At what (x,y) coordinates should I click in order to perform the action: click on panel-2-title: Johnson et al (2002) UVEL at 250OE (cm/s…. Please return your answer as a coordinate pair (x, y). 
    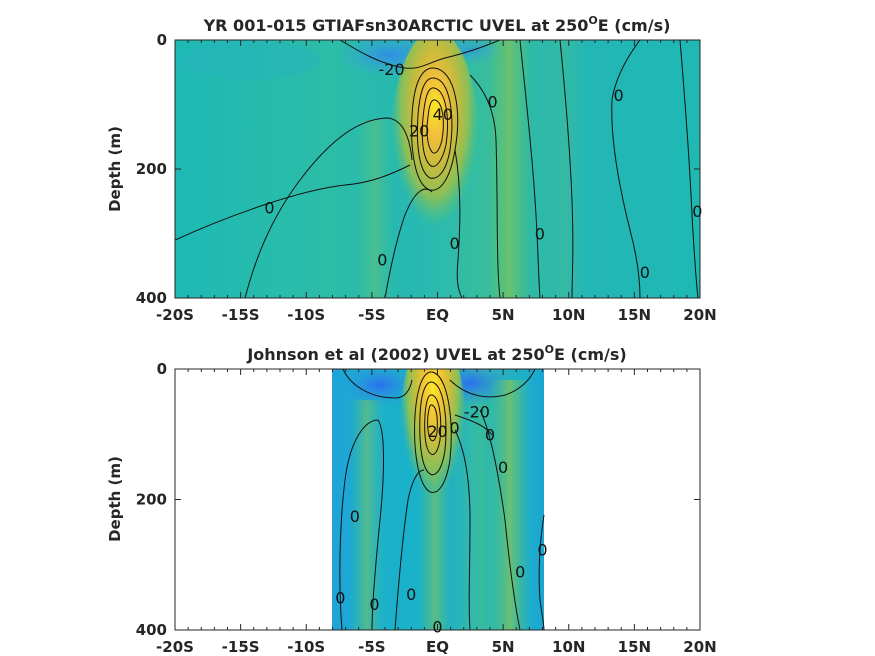
    Looking at the image, I should click on (436, 353).